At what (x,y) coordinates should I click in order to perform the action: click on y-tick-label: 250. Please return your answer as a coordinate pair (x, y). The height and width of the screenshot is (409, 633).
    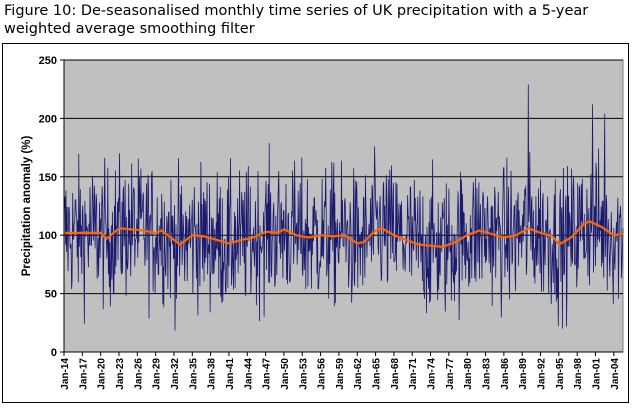
    Looking at the image, I should click on (48, 61).